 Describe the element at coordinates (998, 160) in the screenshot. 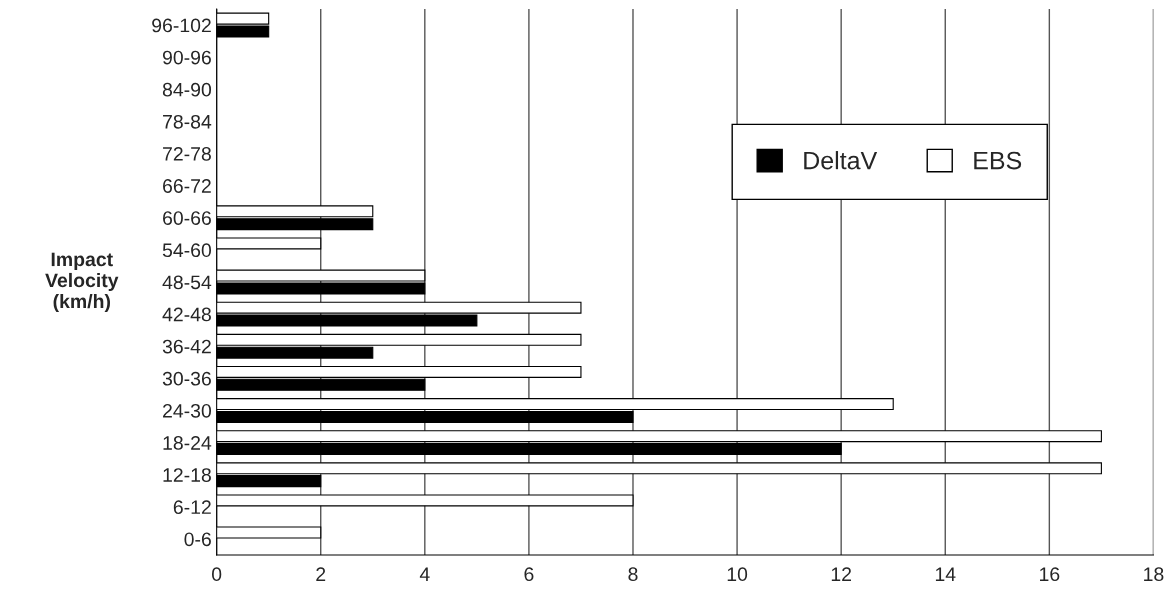

I see `legend-label: EBS` at that location.